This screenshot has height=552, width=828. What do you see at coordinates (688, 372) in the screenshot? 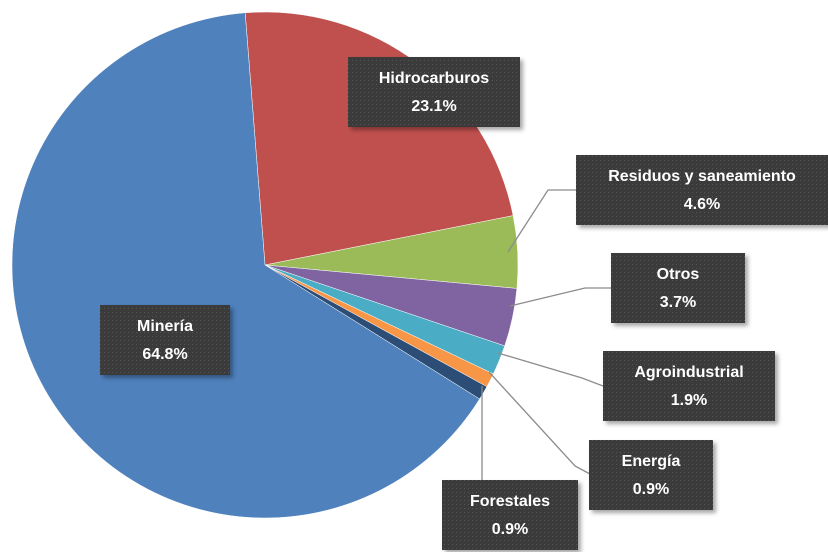
I see `category-label: Agroindustrial` at bounding box center [688, 372].